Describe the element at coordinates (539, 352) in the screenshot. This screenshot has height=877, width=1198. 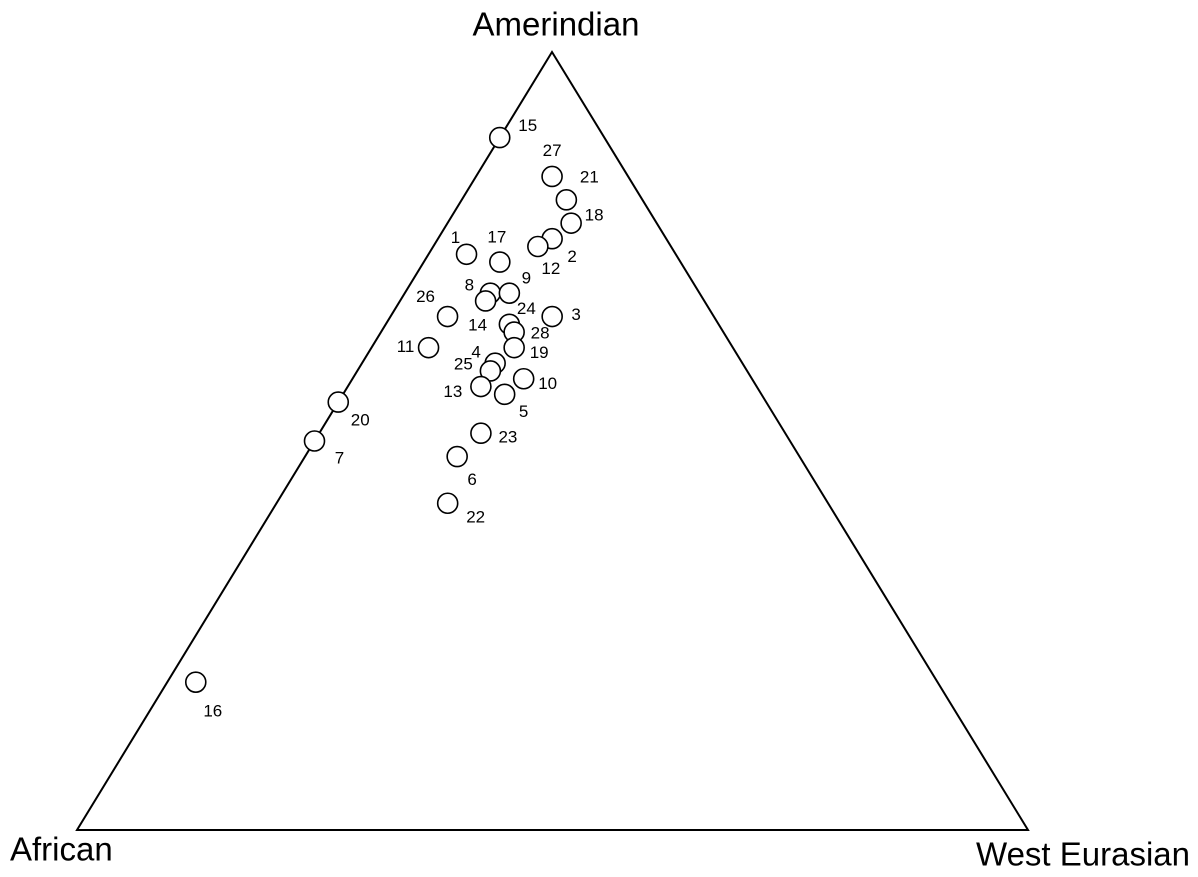
I see `point-label: 19` at that location.